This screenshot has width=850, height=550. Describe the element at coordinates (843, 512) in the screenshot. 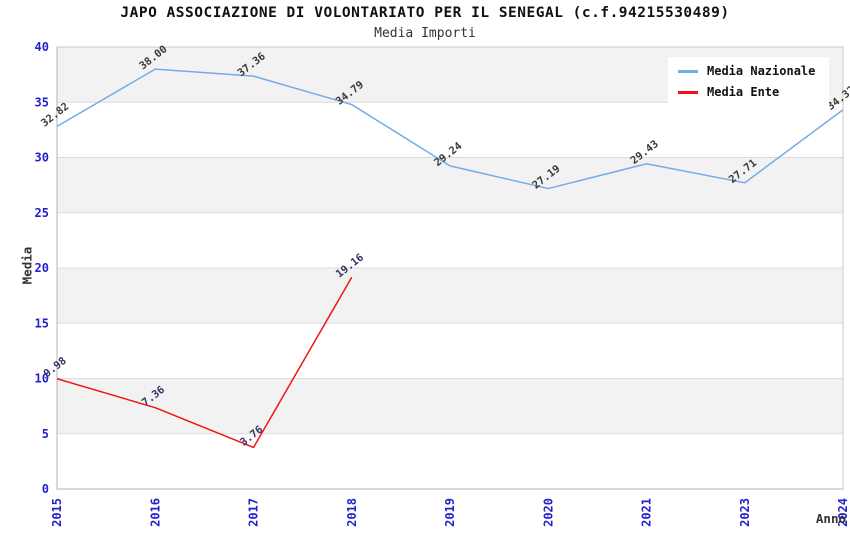

I see `x-tick-label: 2024` at that location.